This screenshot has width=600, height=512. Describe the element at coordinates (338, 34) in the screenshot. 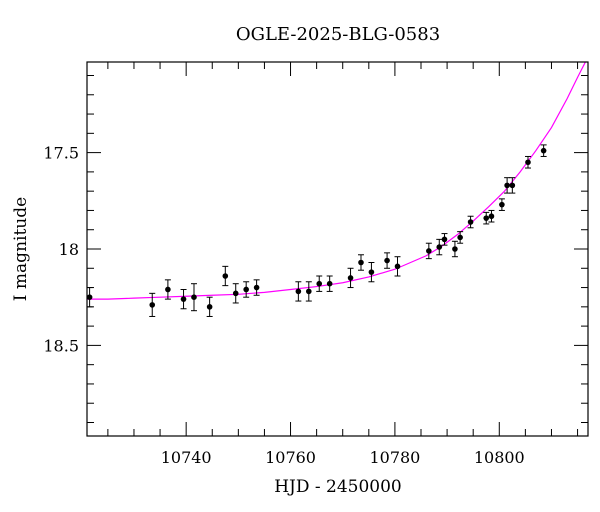

I see `chart-title: OGLE-2025-BLG-0583` at that location.